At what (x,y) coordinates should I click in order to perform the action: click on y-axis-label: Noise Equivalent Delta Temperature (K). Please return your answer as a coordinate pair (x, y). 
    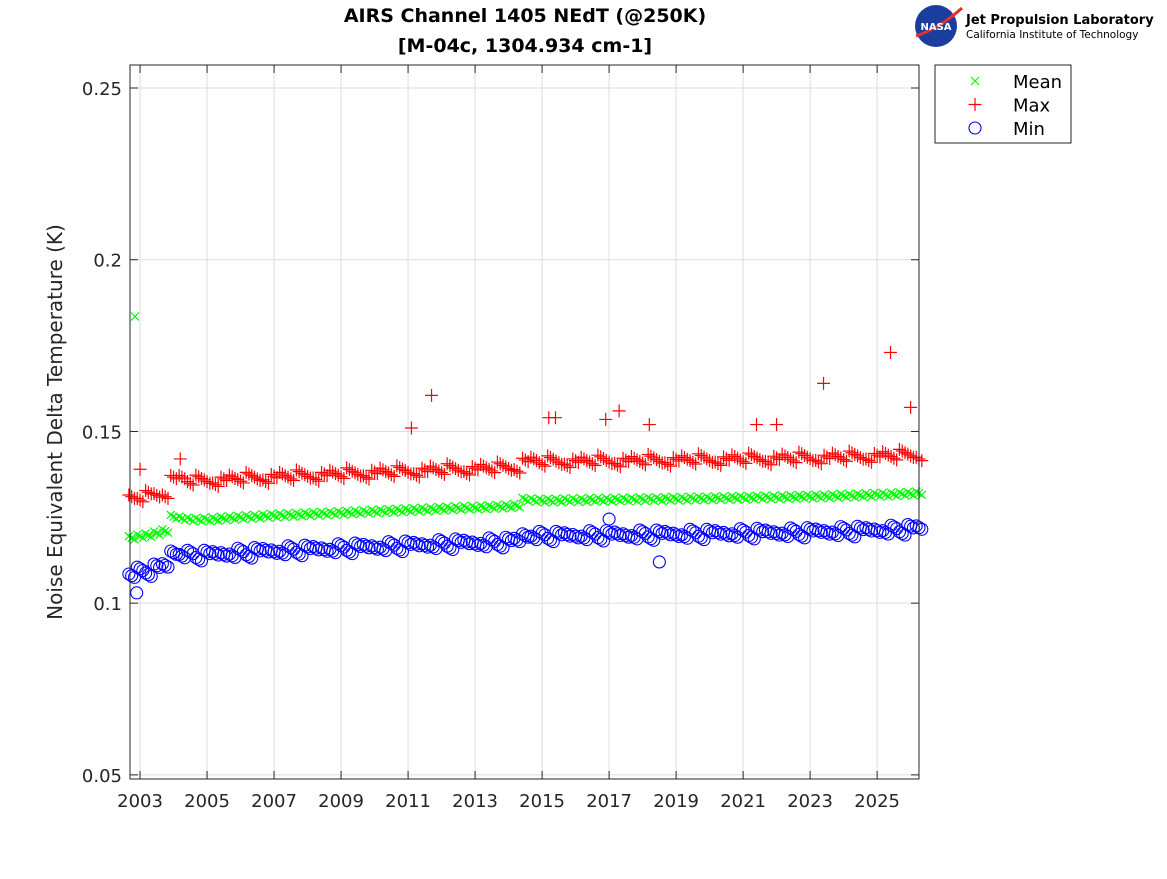
    Looking at the image, I should click on (55, 422).